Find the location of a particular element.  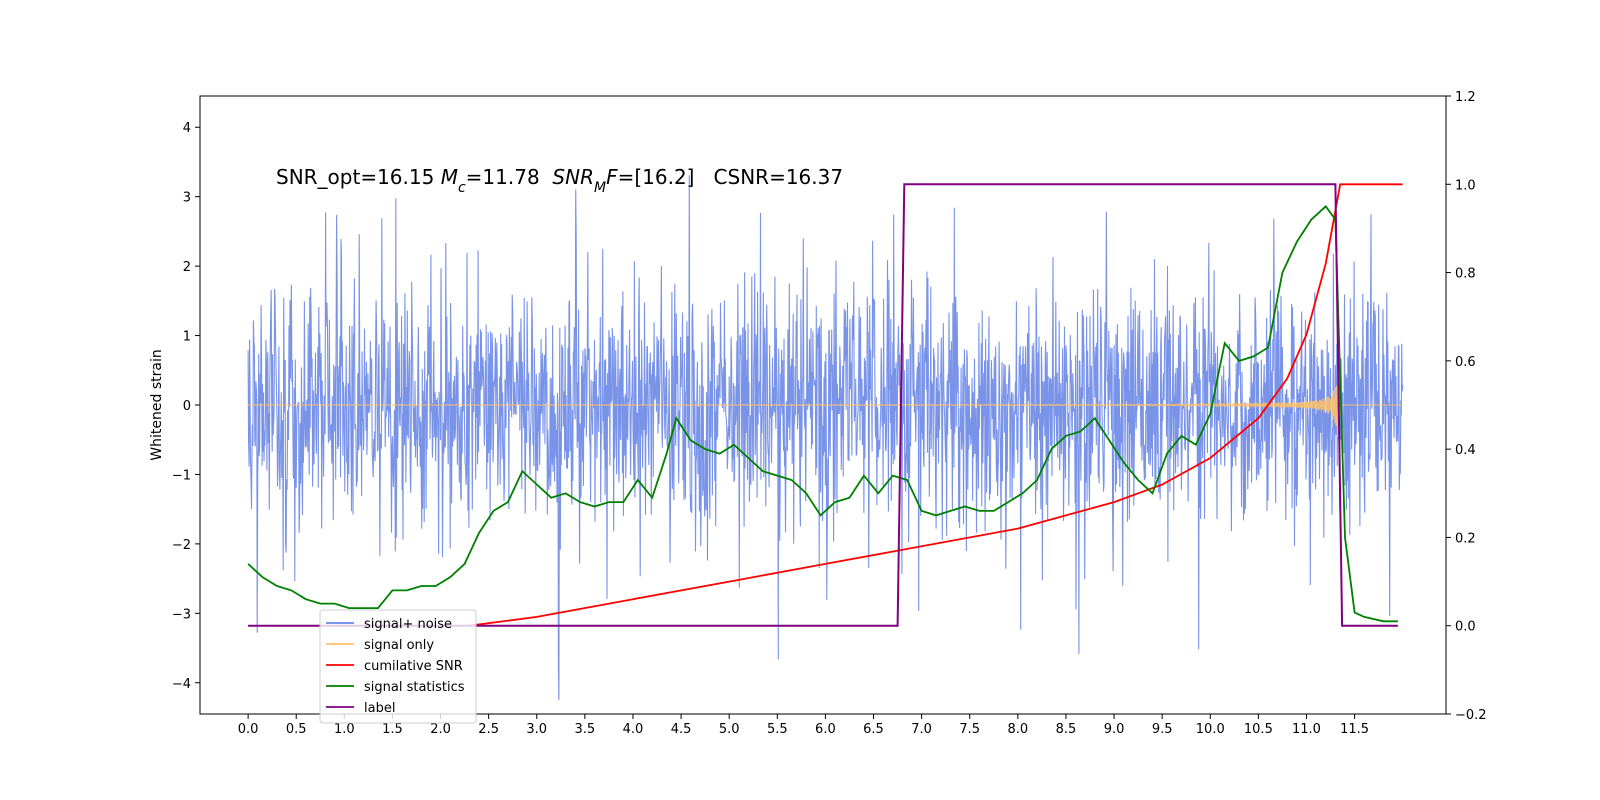

x-tick-label: 9.5 is located at coordinates (1162, 729).